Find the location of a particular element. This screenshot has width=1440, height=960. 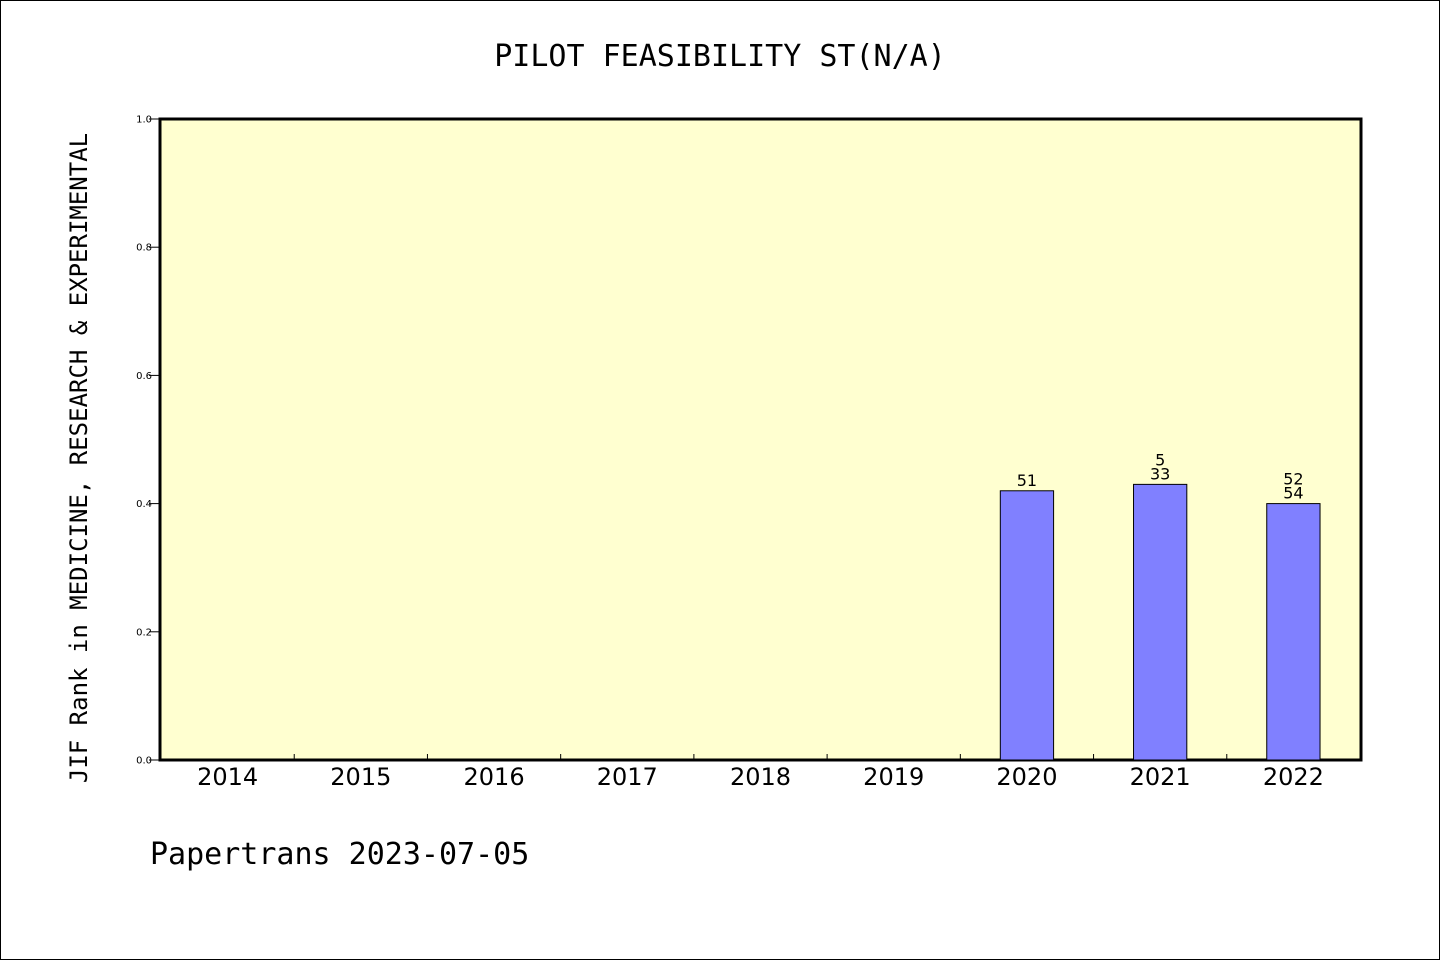

y-axis-ticks: 0.0 0.2 0.4 0.6 0.8 1.0 is located at coordinates (148, 441).